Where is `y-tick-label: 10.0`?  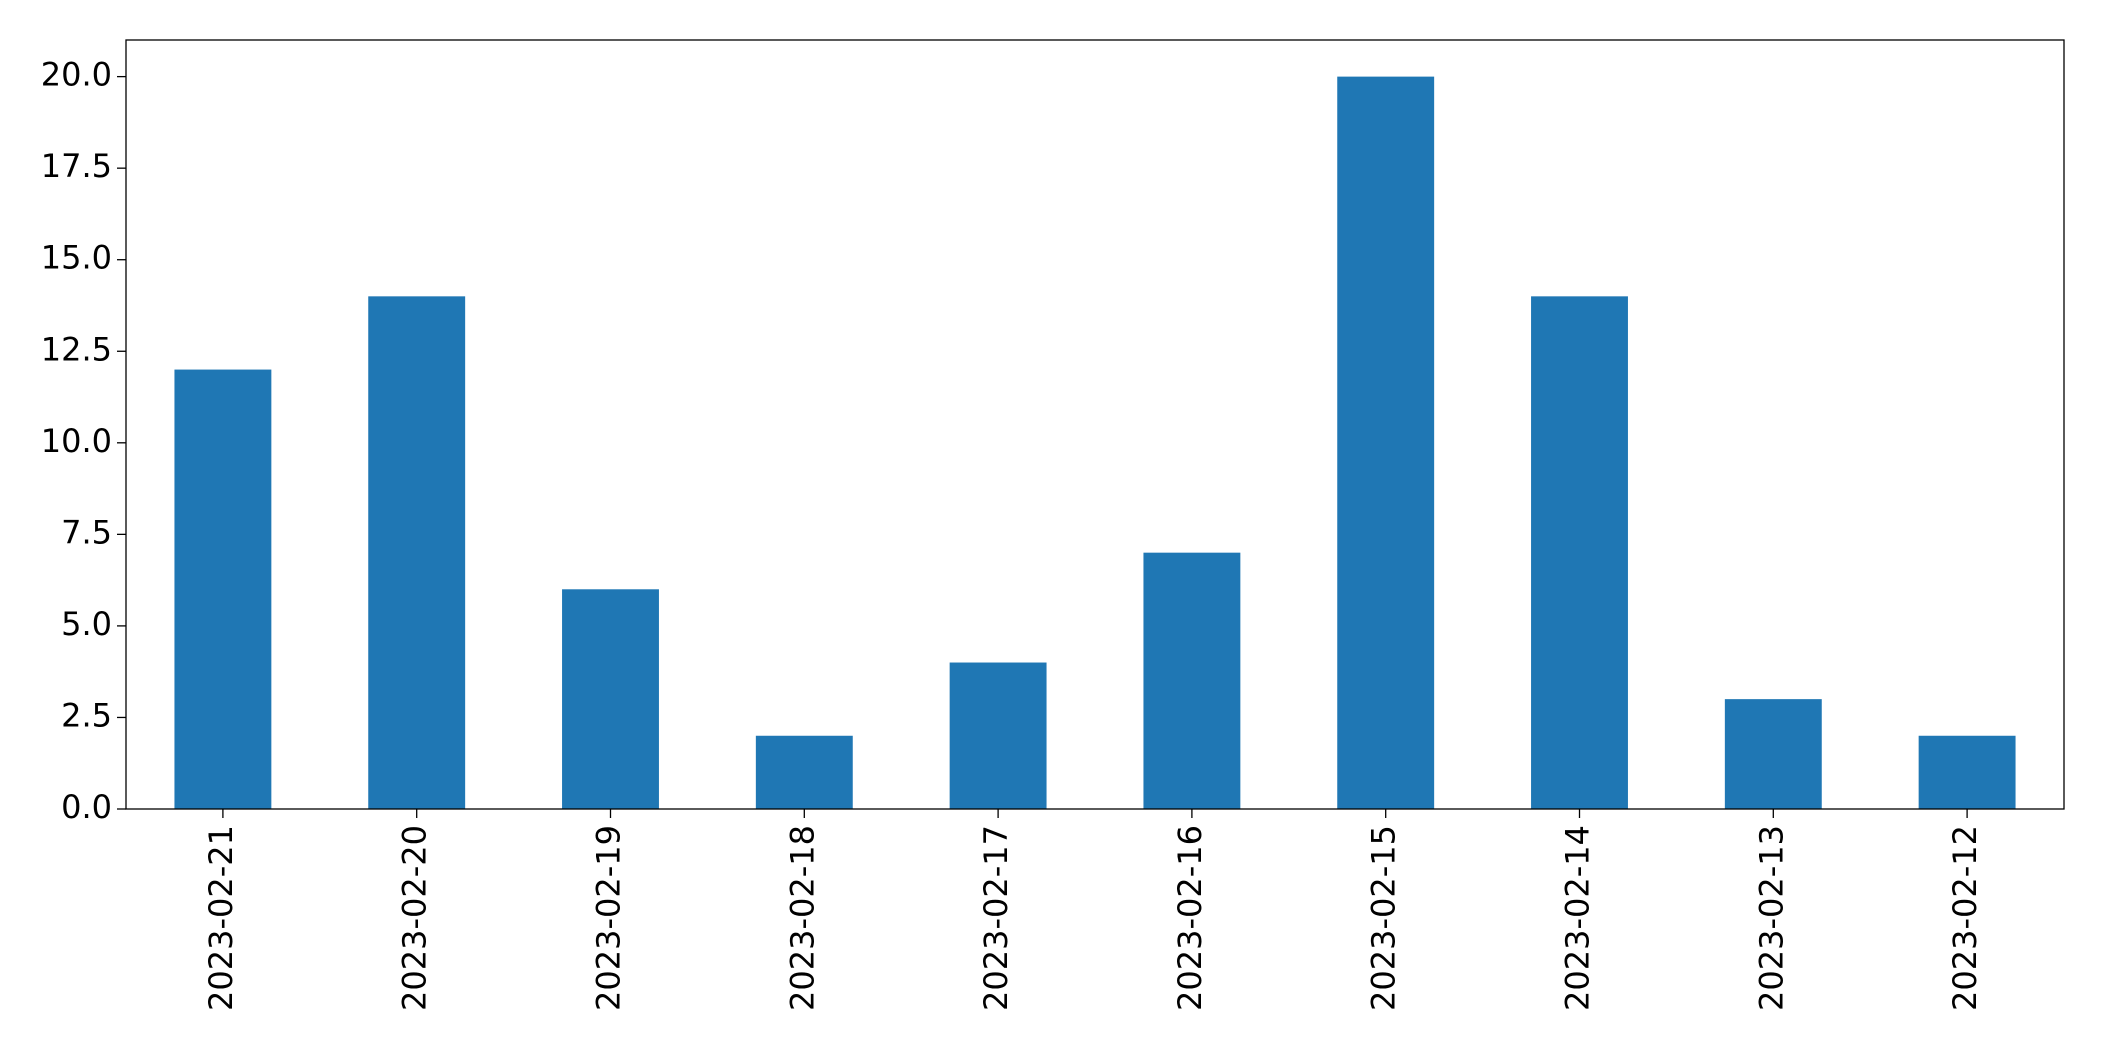 y-tick-label: 10.0 is located at coordinates (76, 441).